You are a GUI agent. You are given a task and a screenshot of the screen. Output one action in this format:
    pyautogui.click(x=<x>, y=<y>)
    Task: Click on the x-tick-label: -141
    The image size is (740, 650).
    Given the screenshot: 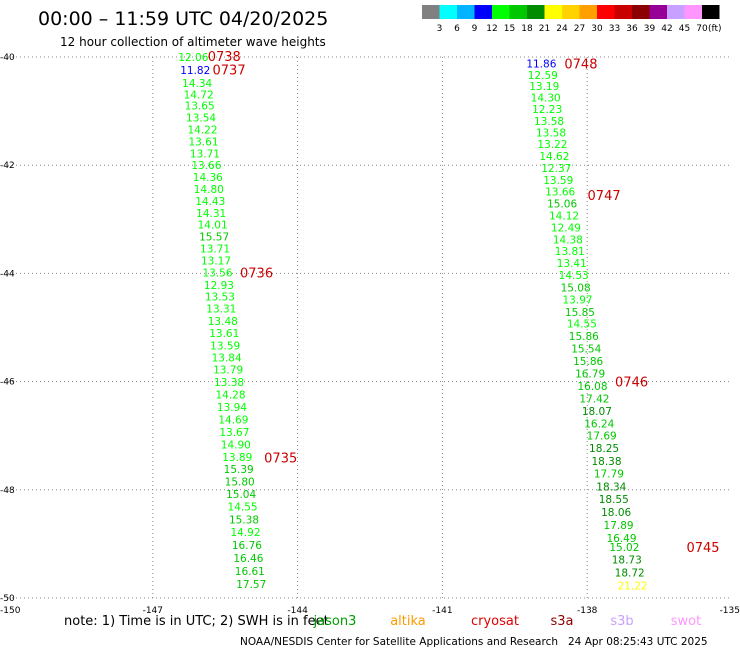 What is the action you would take?
    pyautogui.click(x=442, y=611)
    